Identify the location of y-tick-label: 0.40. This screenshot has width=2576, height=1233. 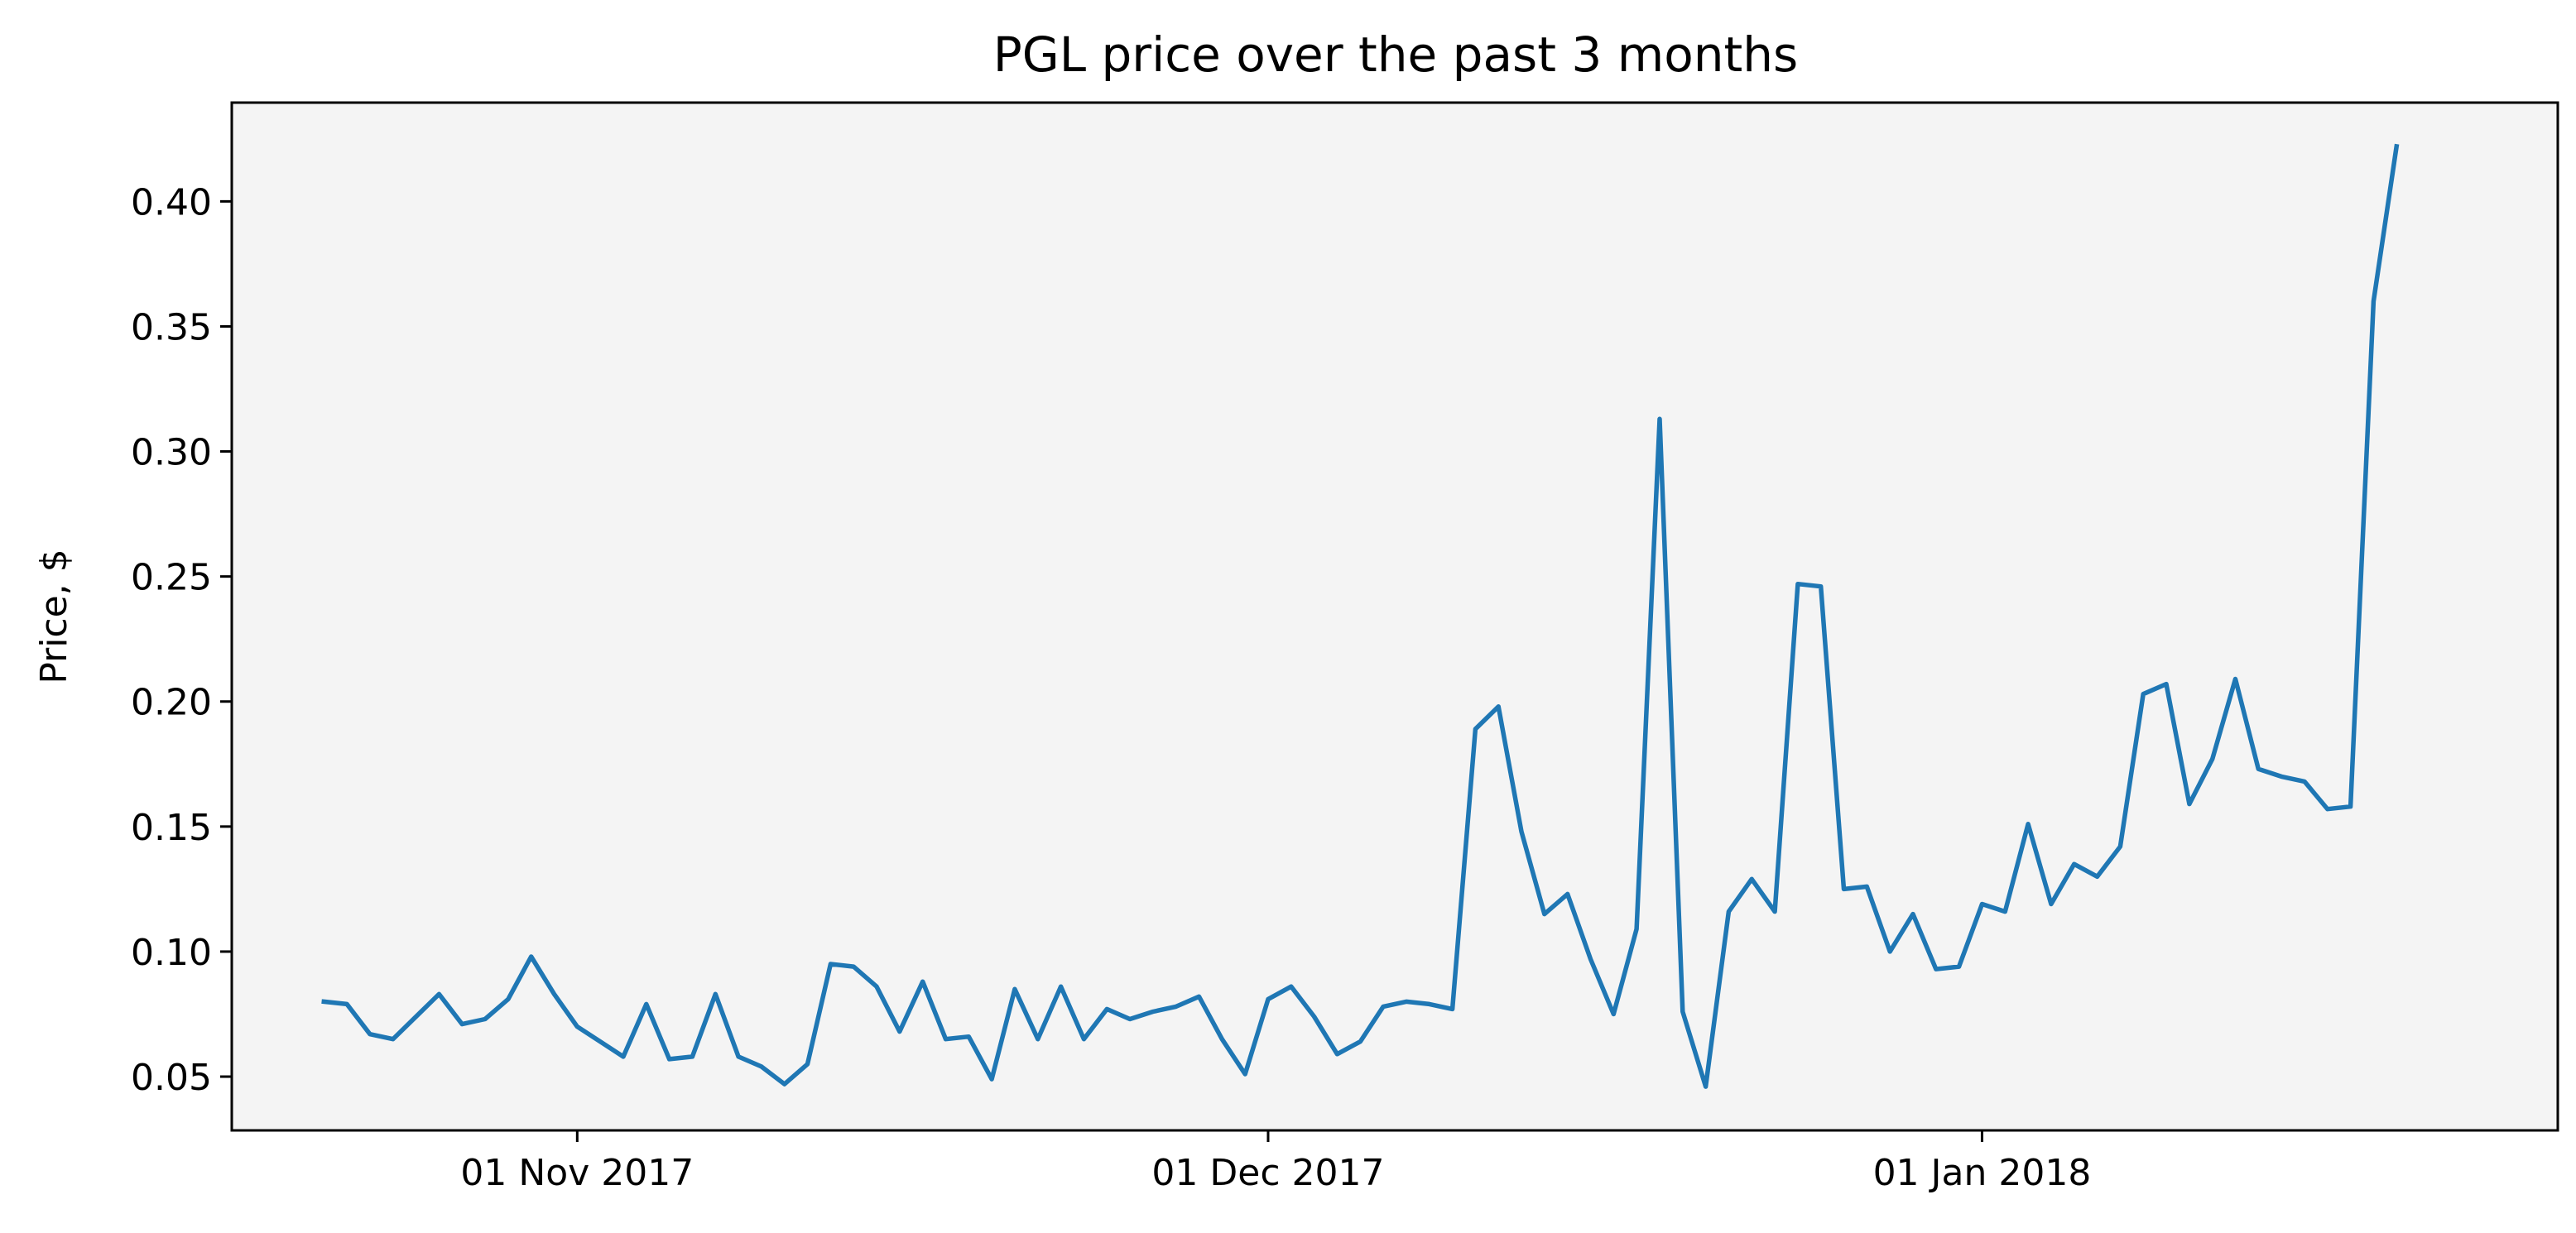
(171, 202).